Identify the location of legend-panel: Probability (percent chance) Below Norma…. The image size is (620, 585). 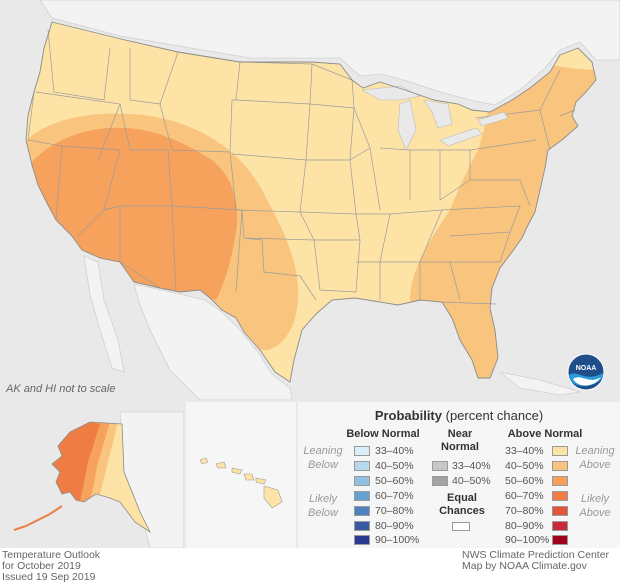
(459, 475).